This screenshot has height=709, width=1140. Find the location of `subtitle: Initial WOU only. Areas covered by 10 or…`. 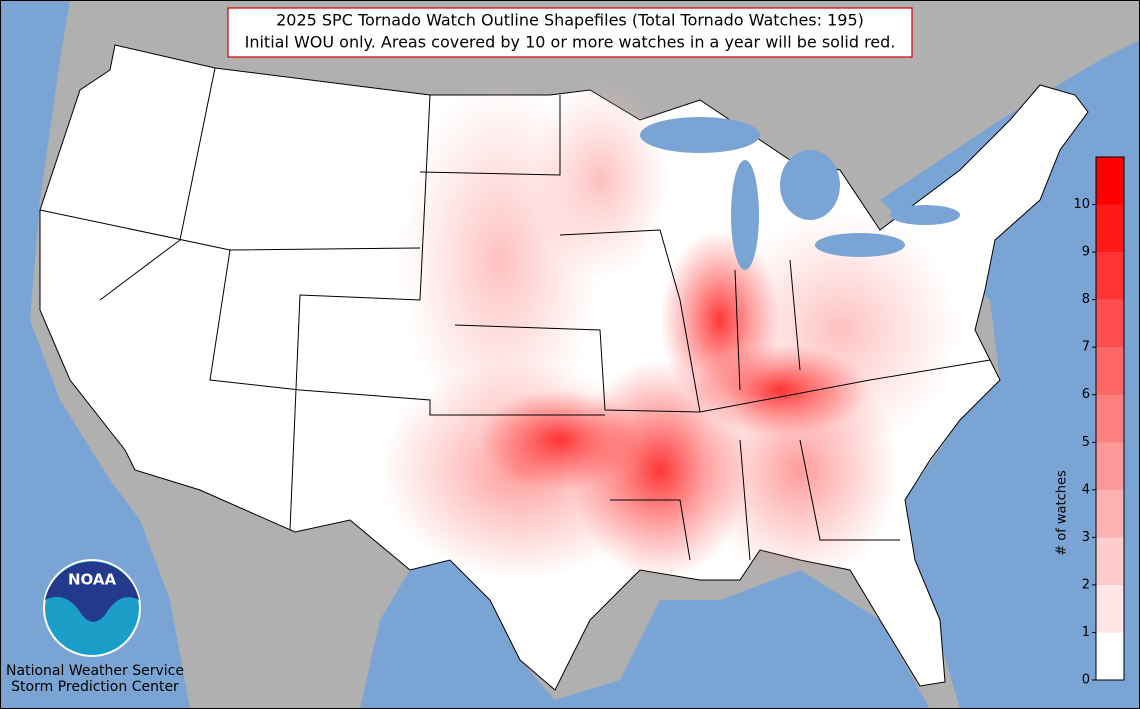

subtitle: Initial WOU only. Areas covered by 10 or… is located at coordinates (570, 42).